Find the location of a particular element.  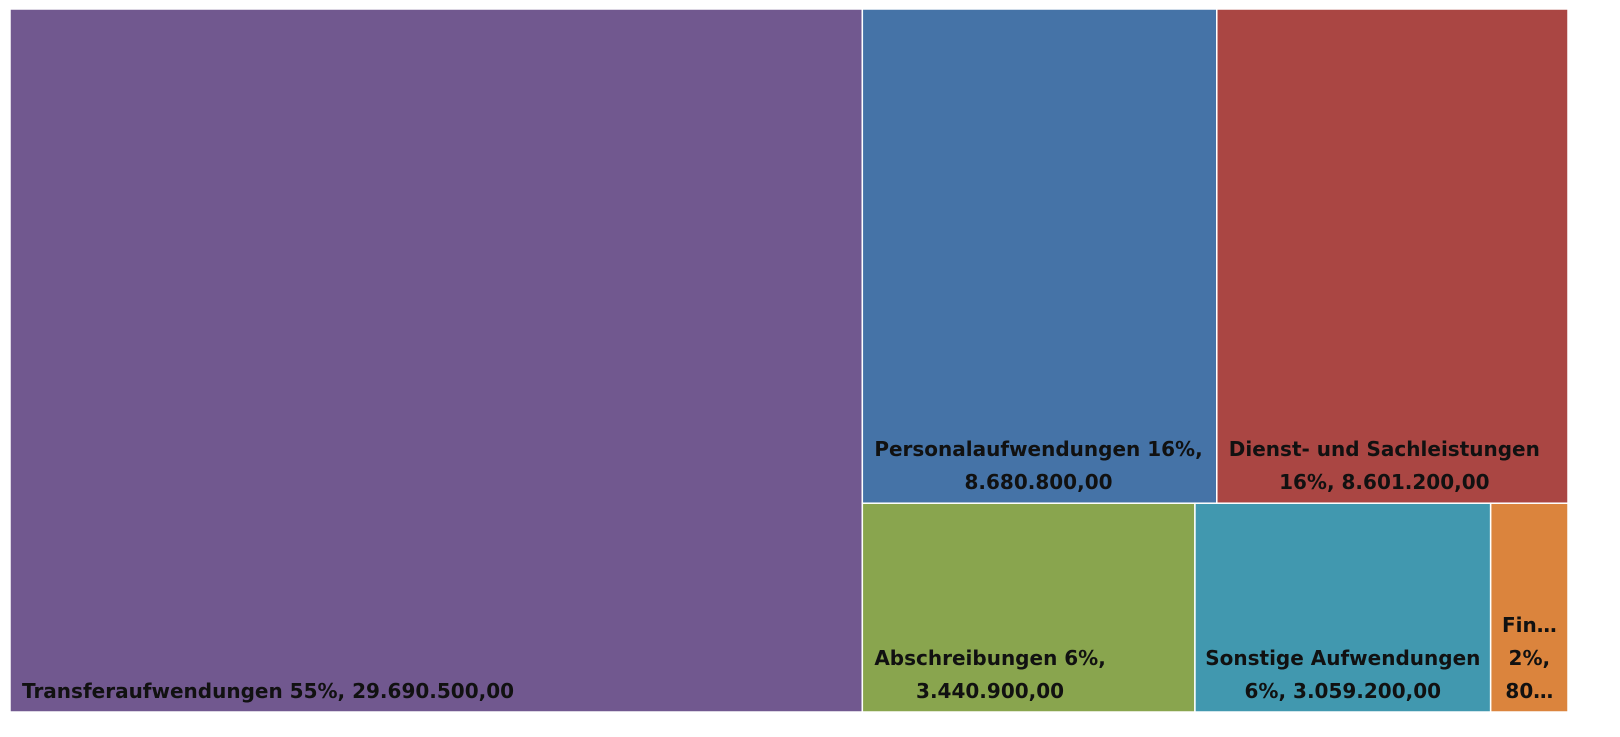

tile-label: Dienst- und Sachleistungen is located at coordinates (1384, 449).